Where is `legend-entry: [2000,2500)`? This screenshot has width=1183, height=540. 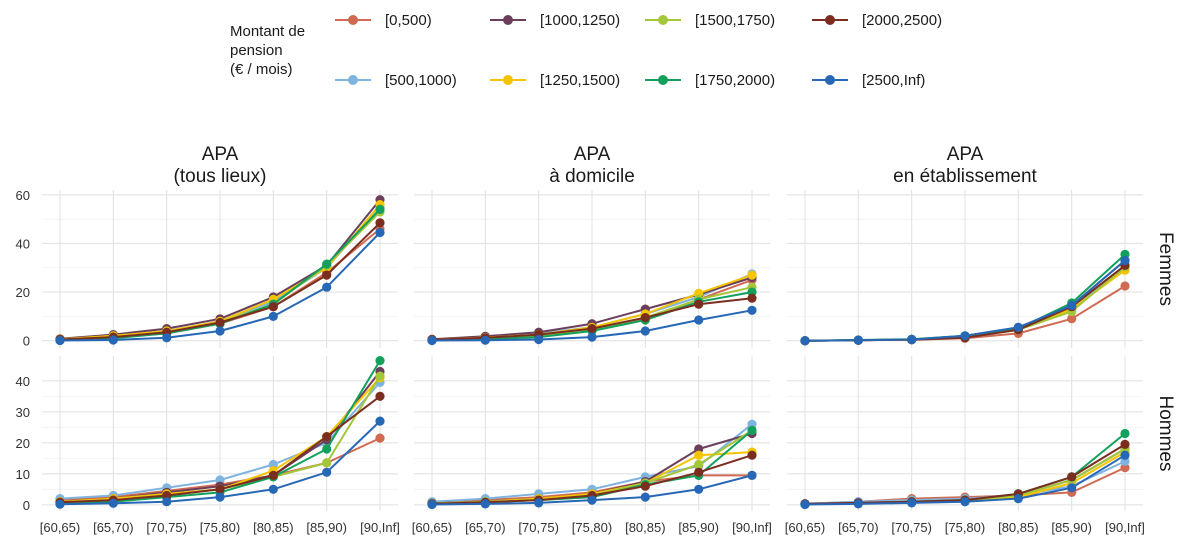
legend-entry: [2000,2500) is located at coordinates (877, 20).